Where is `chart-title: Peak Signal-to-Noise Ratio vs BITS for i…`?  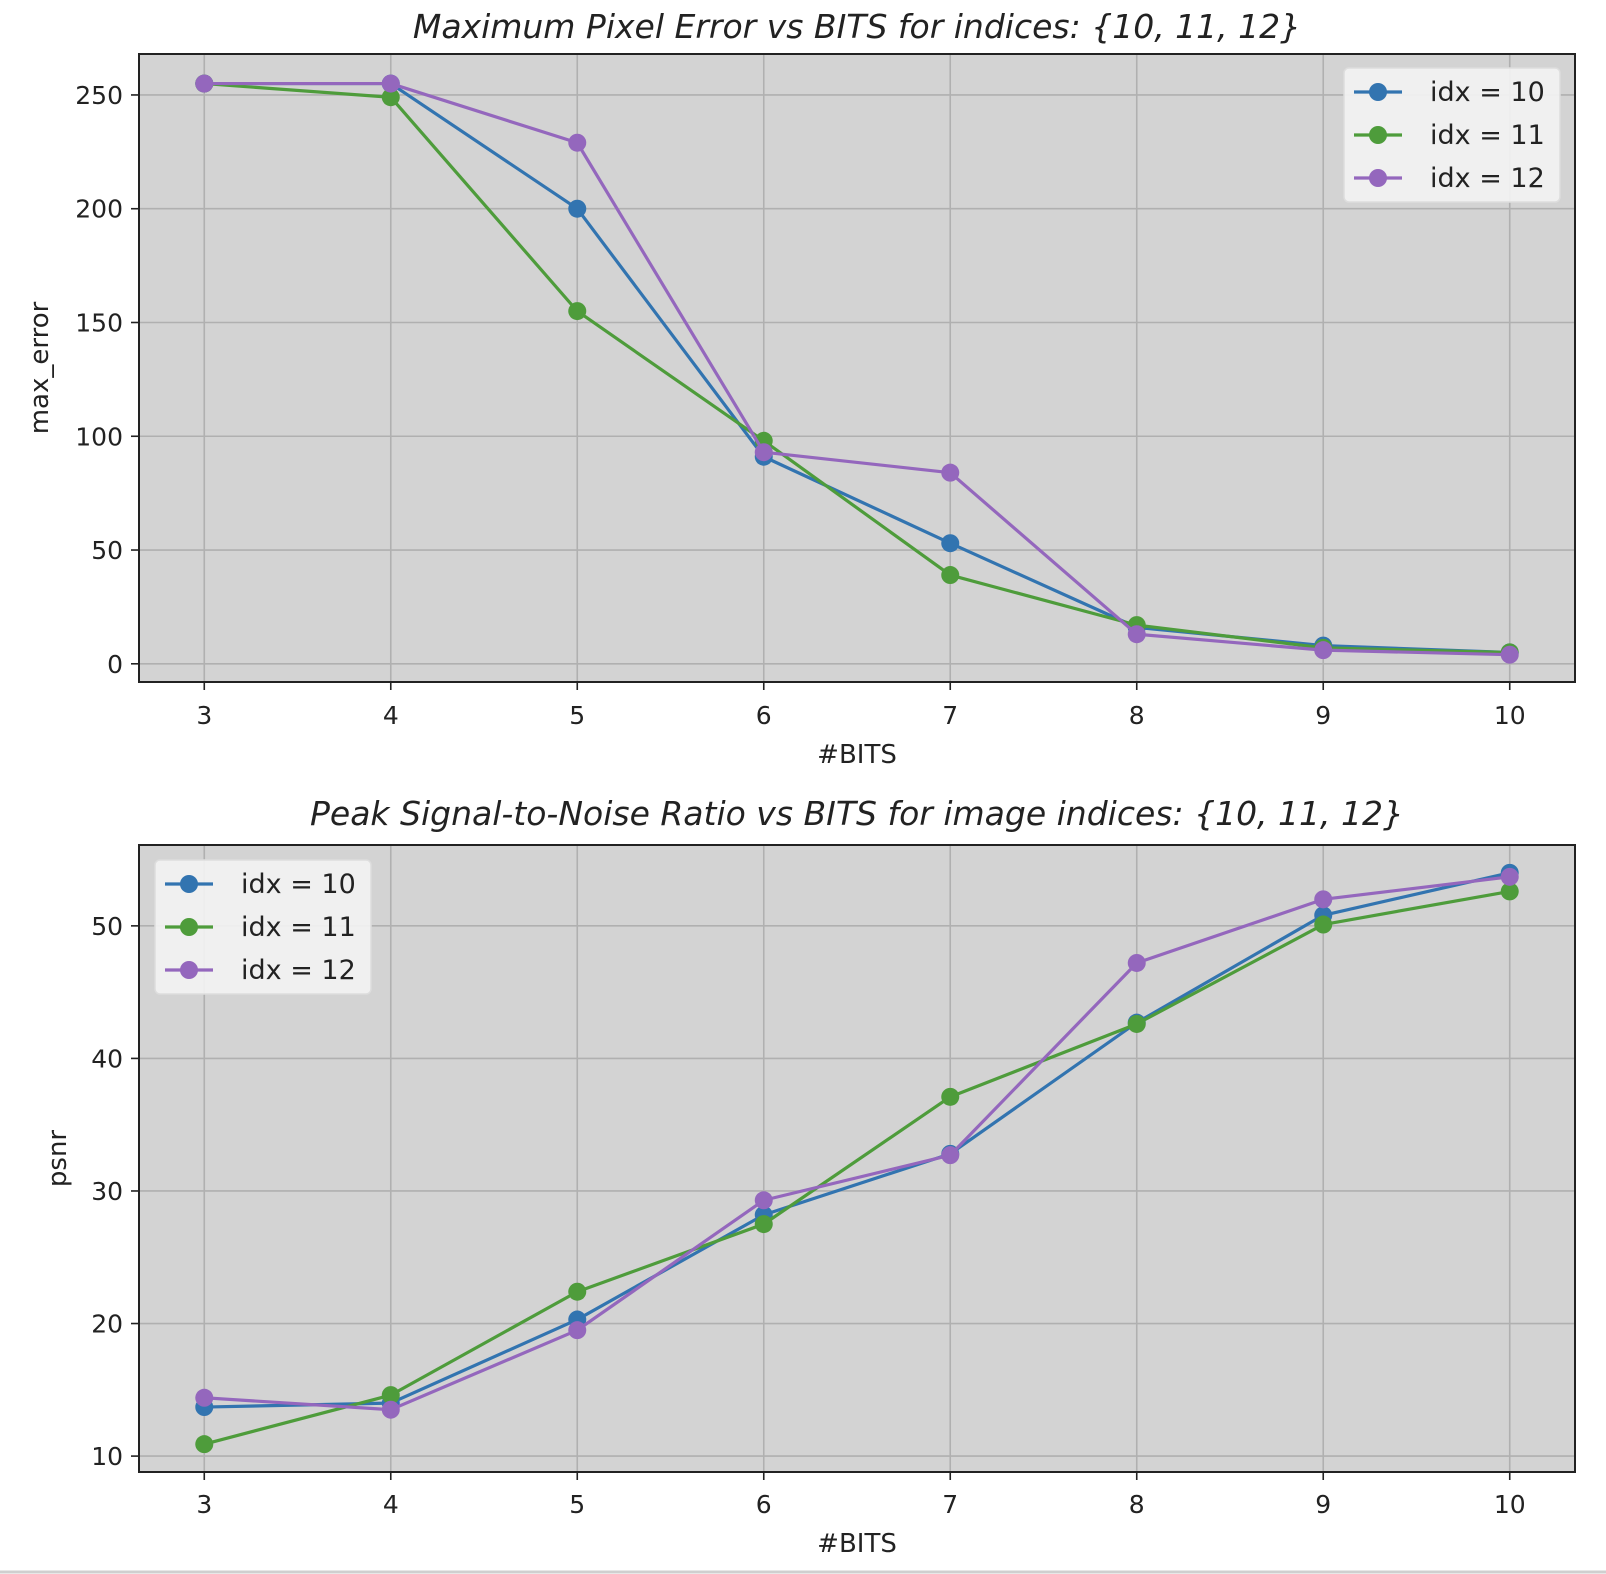 chart-title: Peak Signal-to-Noise Ratio vs BITS for i… is located at coordinates (857, 813).